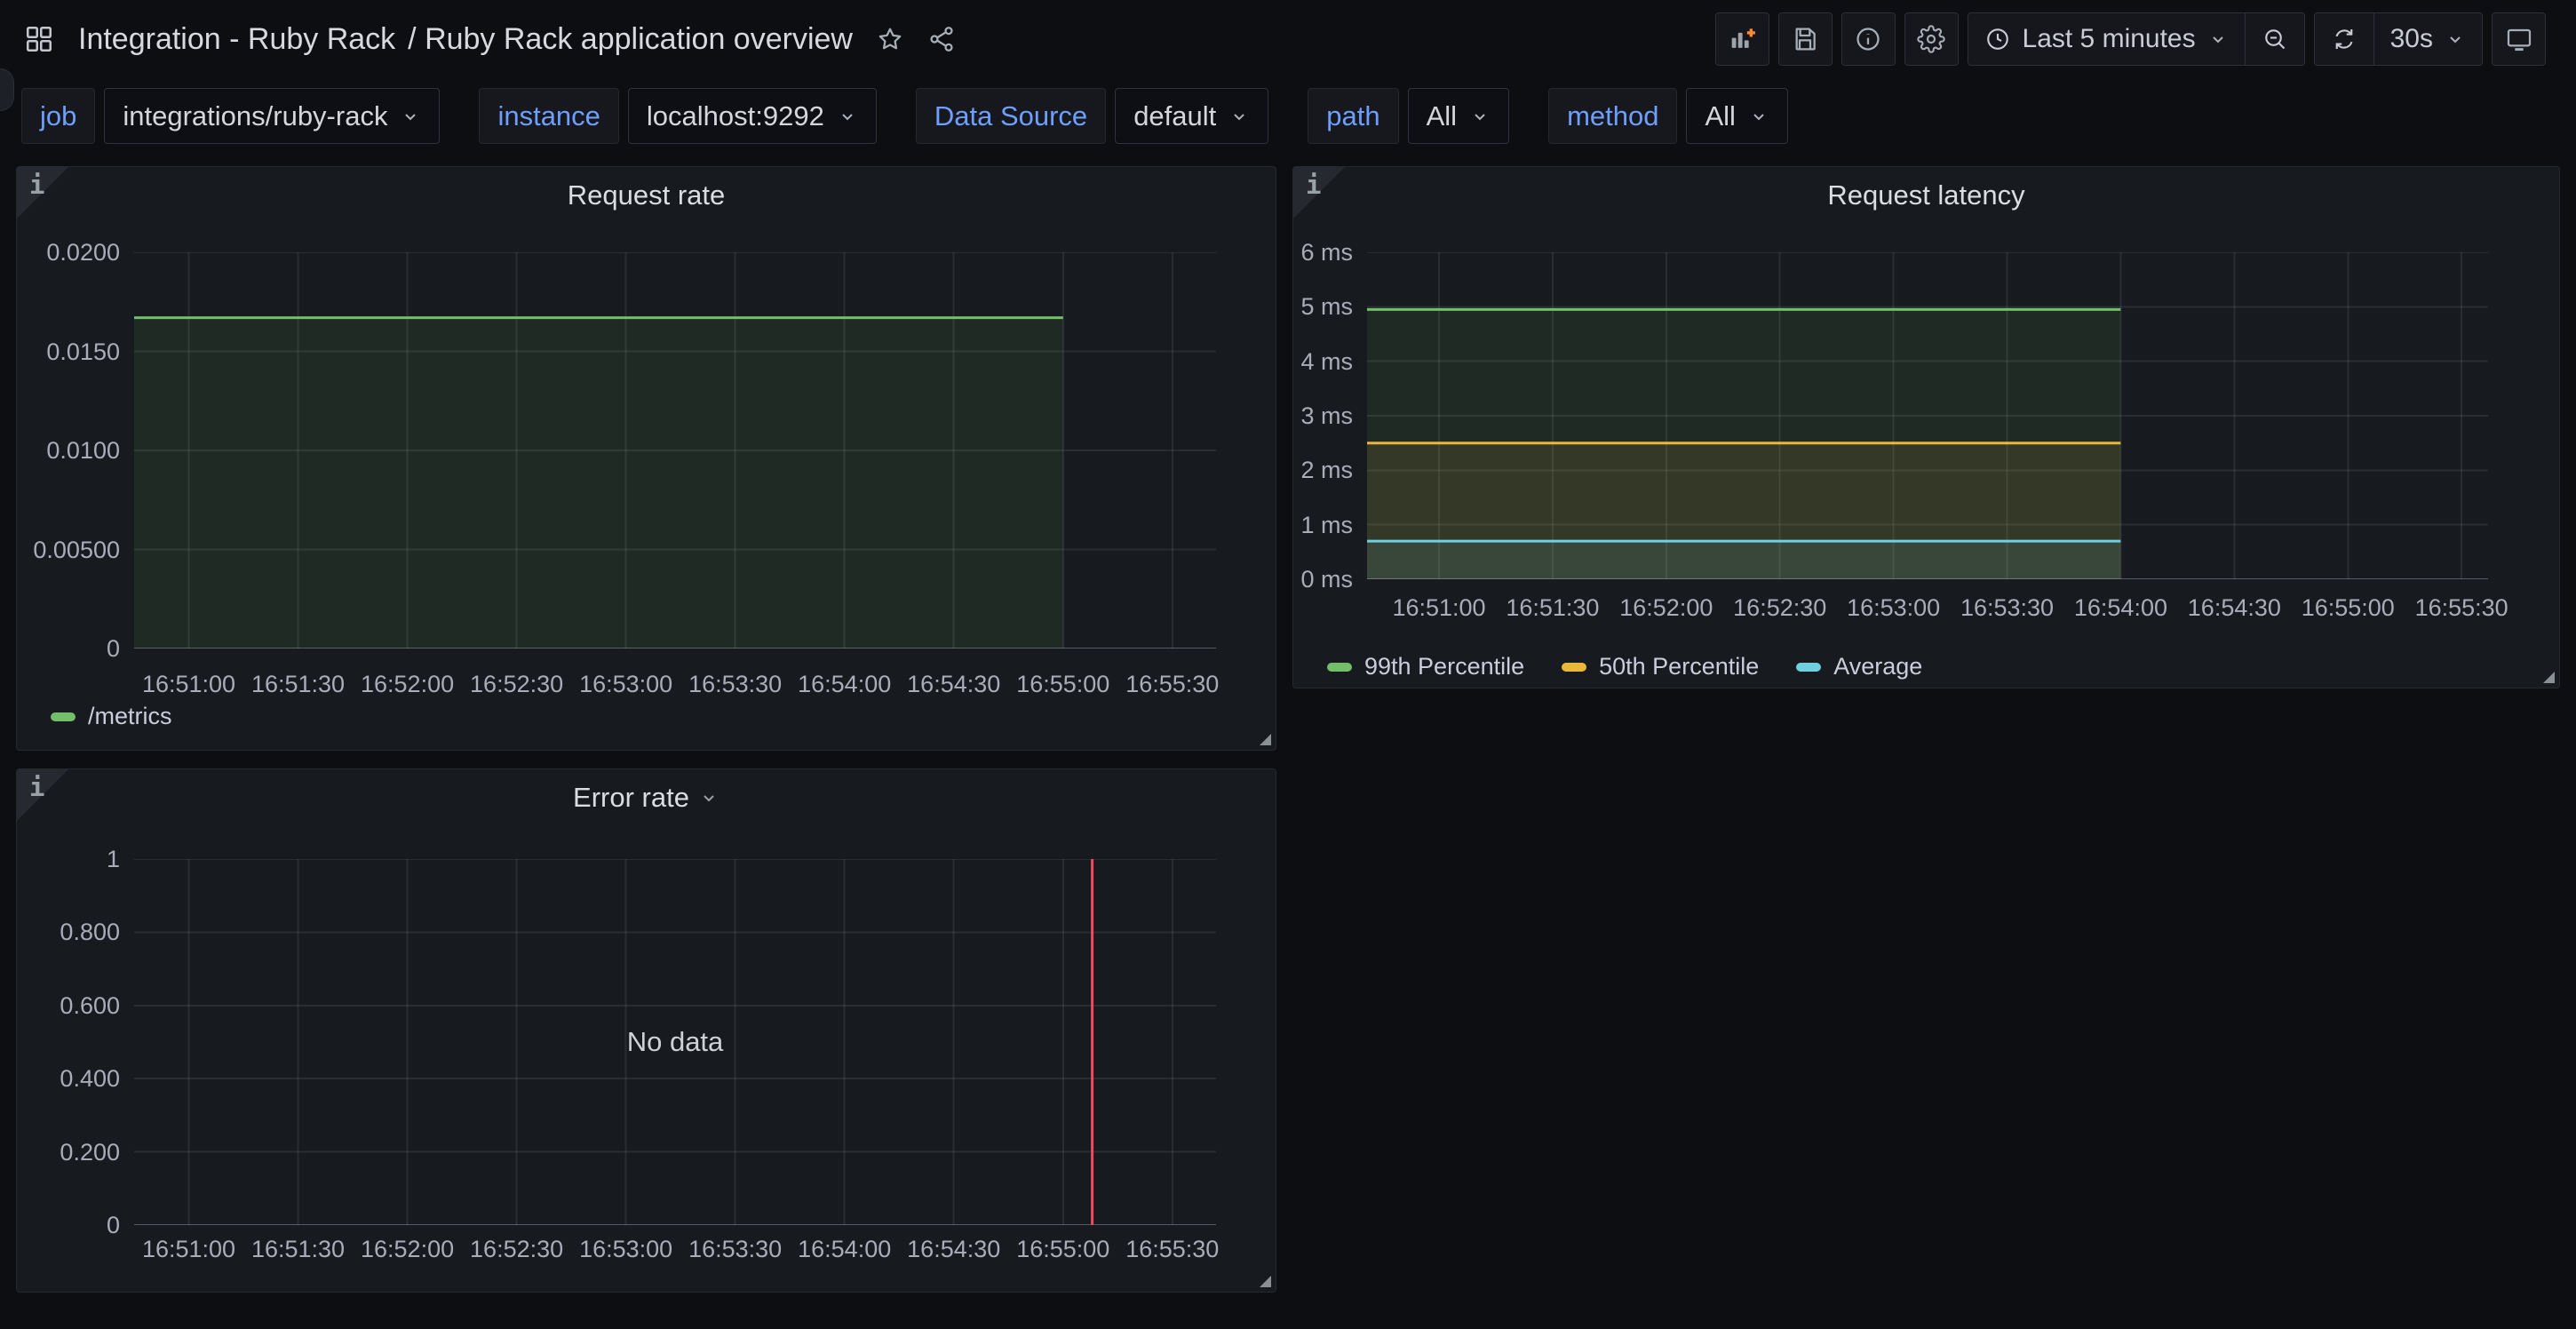 The height and width of the screenshot is (1329, 2576). What do you see at coordinates (83, 351) in the screenshot?
I see `y-axis-label: 0.0150` at bounding box center [83, 351].